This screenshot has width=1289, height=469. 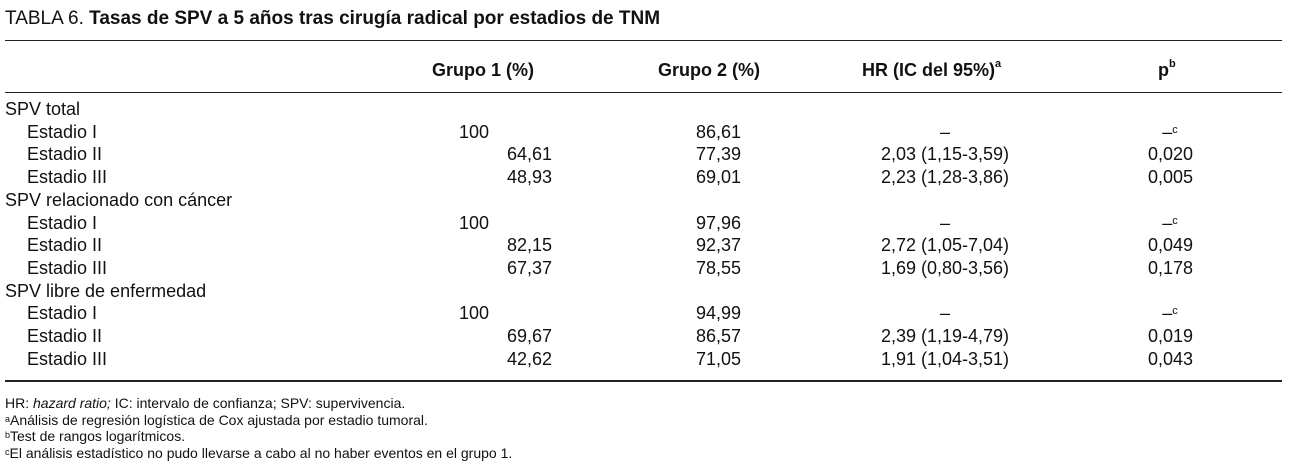 I want to click on table-row: Estadio I 100 97,96– –c, so click(x=644, y=223).